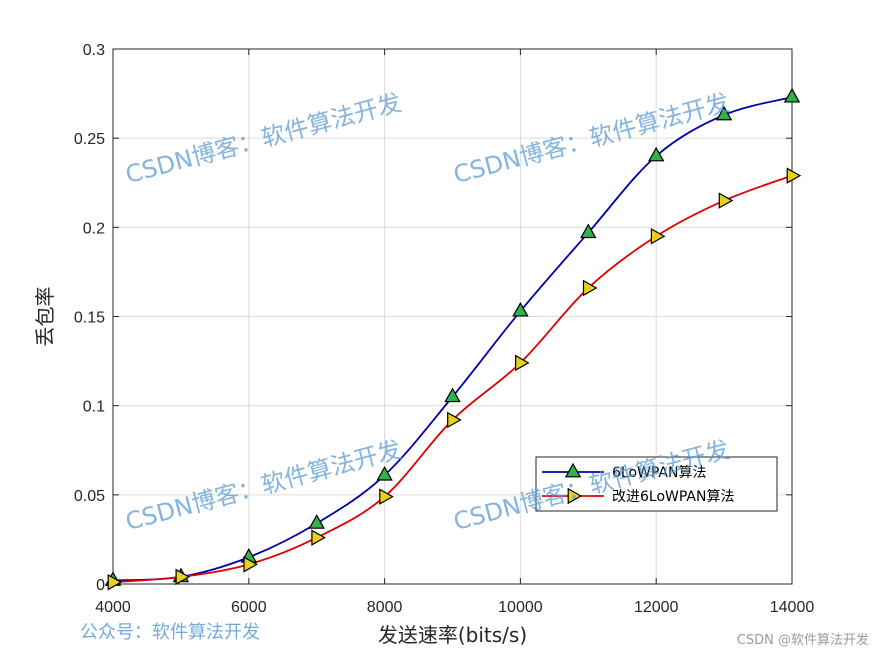 The height and width of the screenshot is (656, 875). What do you see at coordinates (659, 473) in the screenshot?
I see `legend-label: 6LoWPAN算法` at bounding box center [659, 473].